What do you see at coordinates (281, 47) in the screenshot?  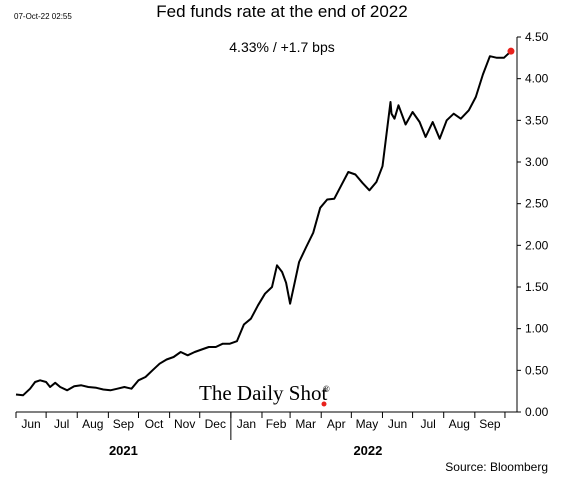 I see `last-value-annotation: 4.33% / +1.7 bps` at bounding box center [281, 47].